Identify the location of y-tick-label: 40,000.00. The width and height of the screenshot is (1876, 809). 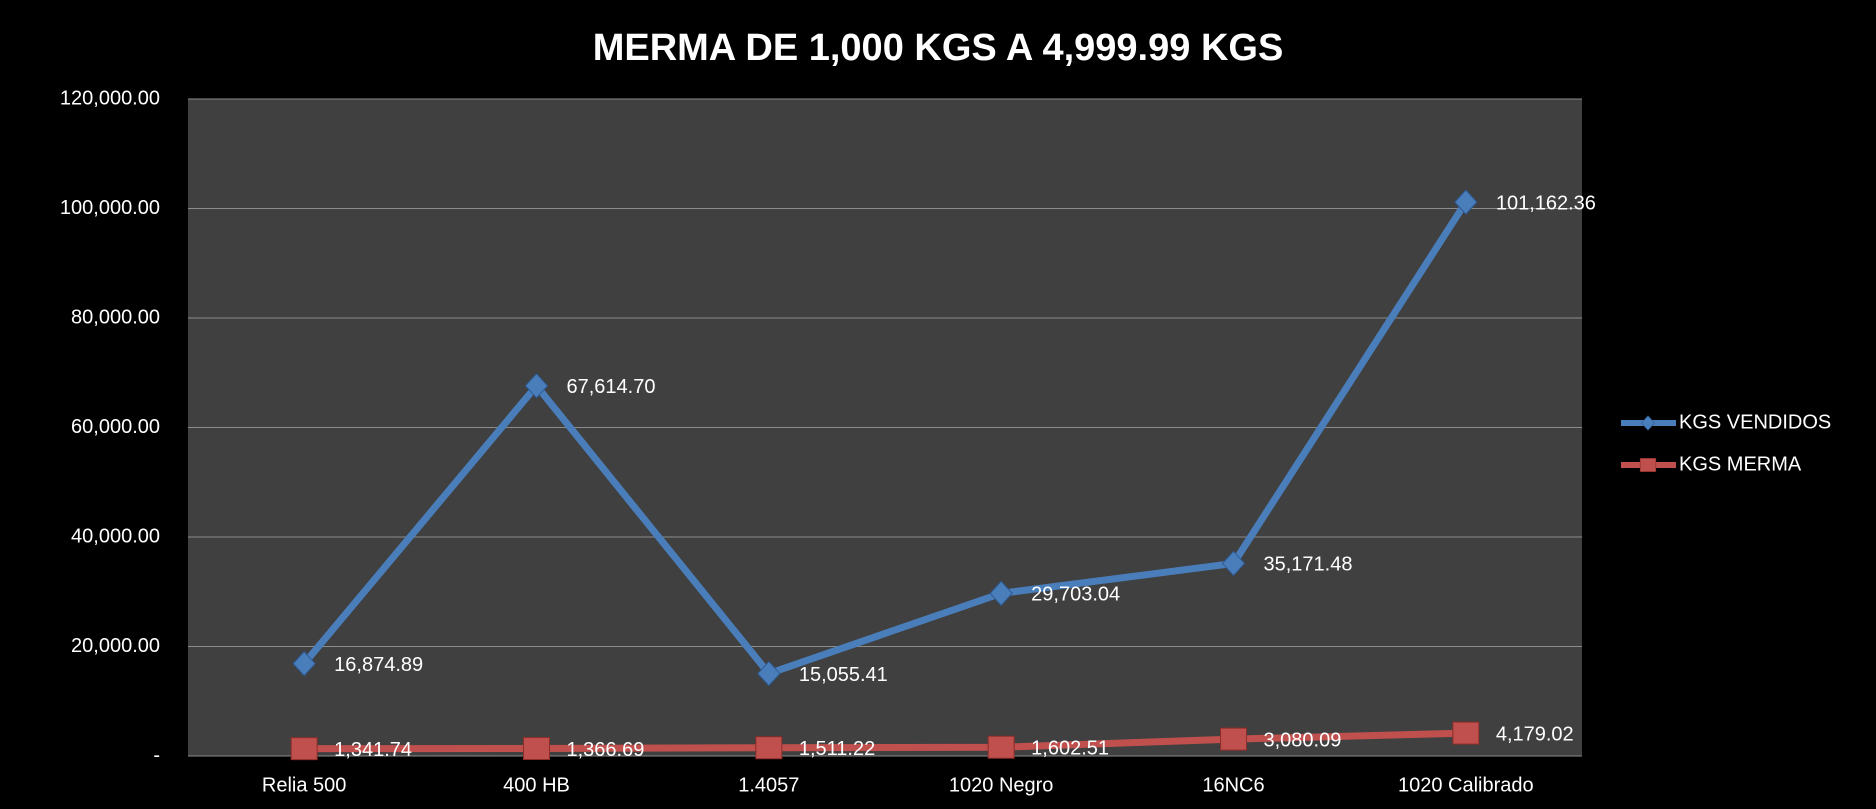
(115, 536).